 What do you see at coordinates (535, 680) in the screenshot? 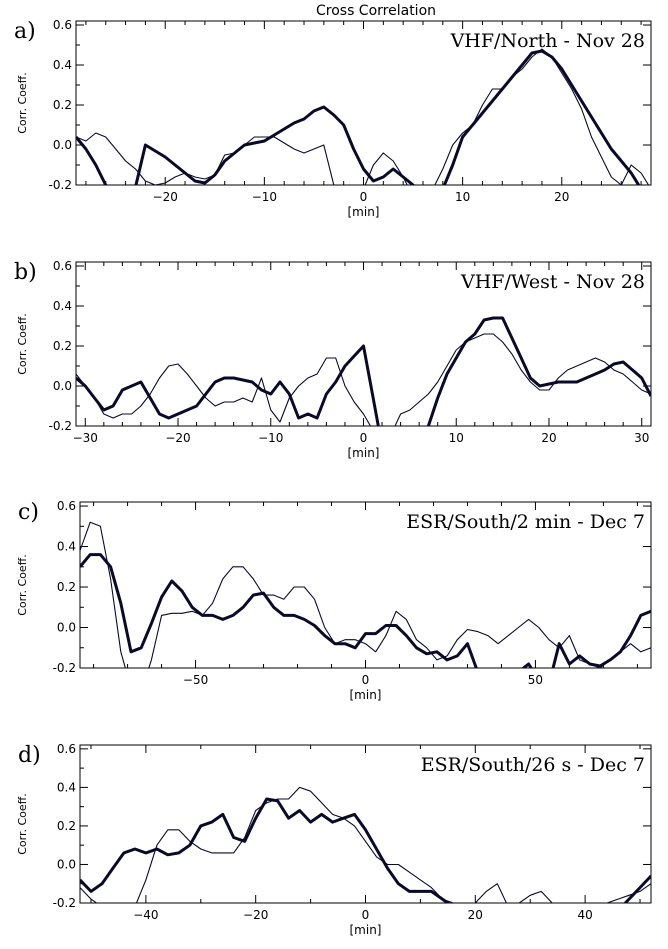
I see `x-tick-label: 50` at bounding box center [535, 680].